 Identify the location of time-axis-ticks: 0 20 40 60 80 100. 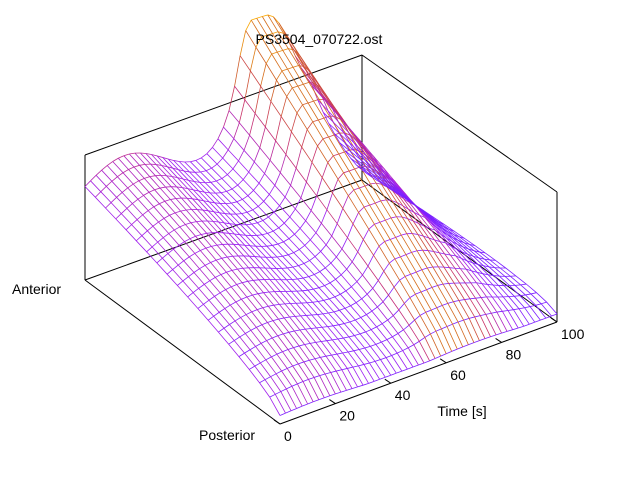
(429, 380).